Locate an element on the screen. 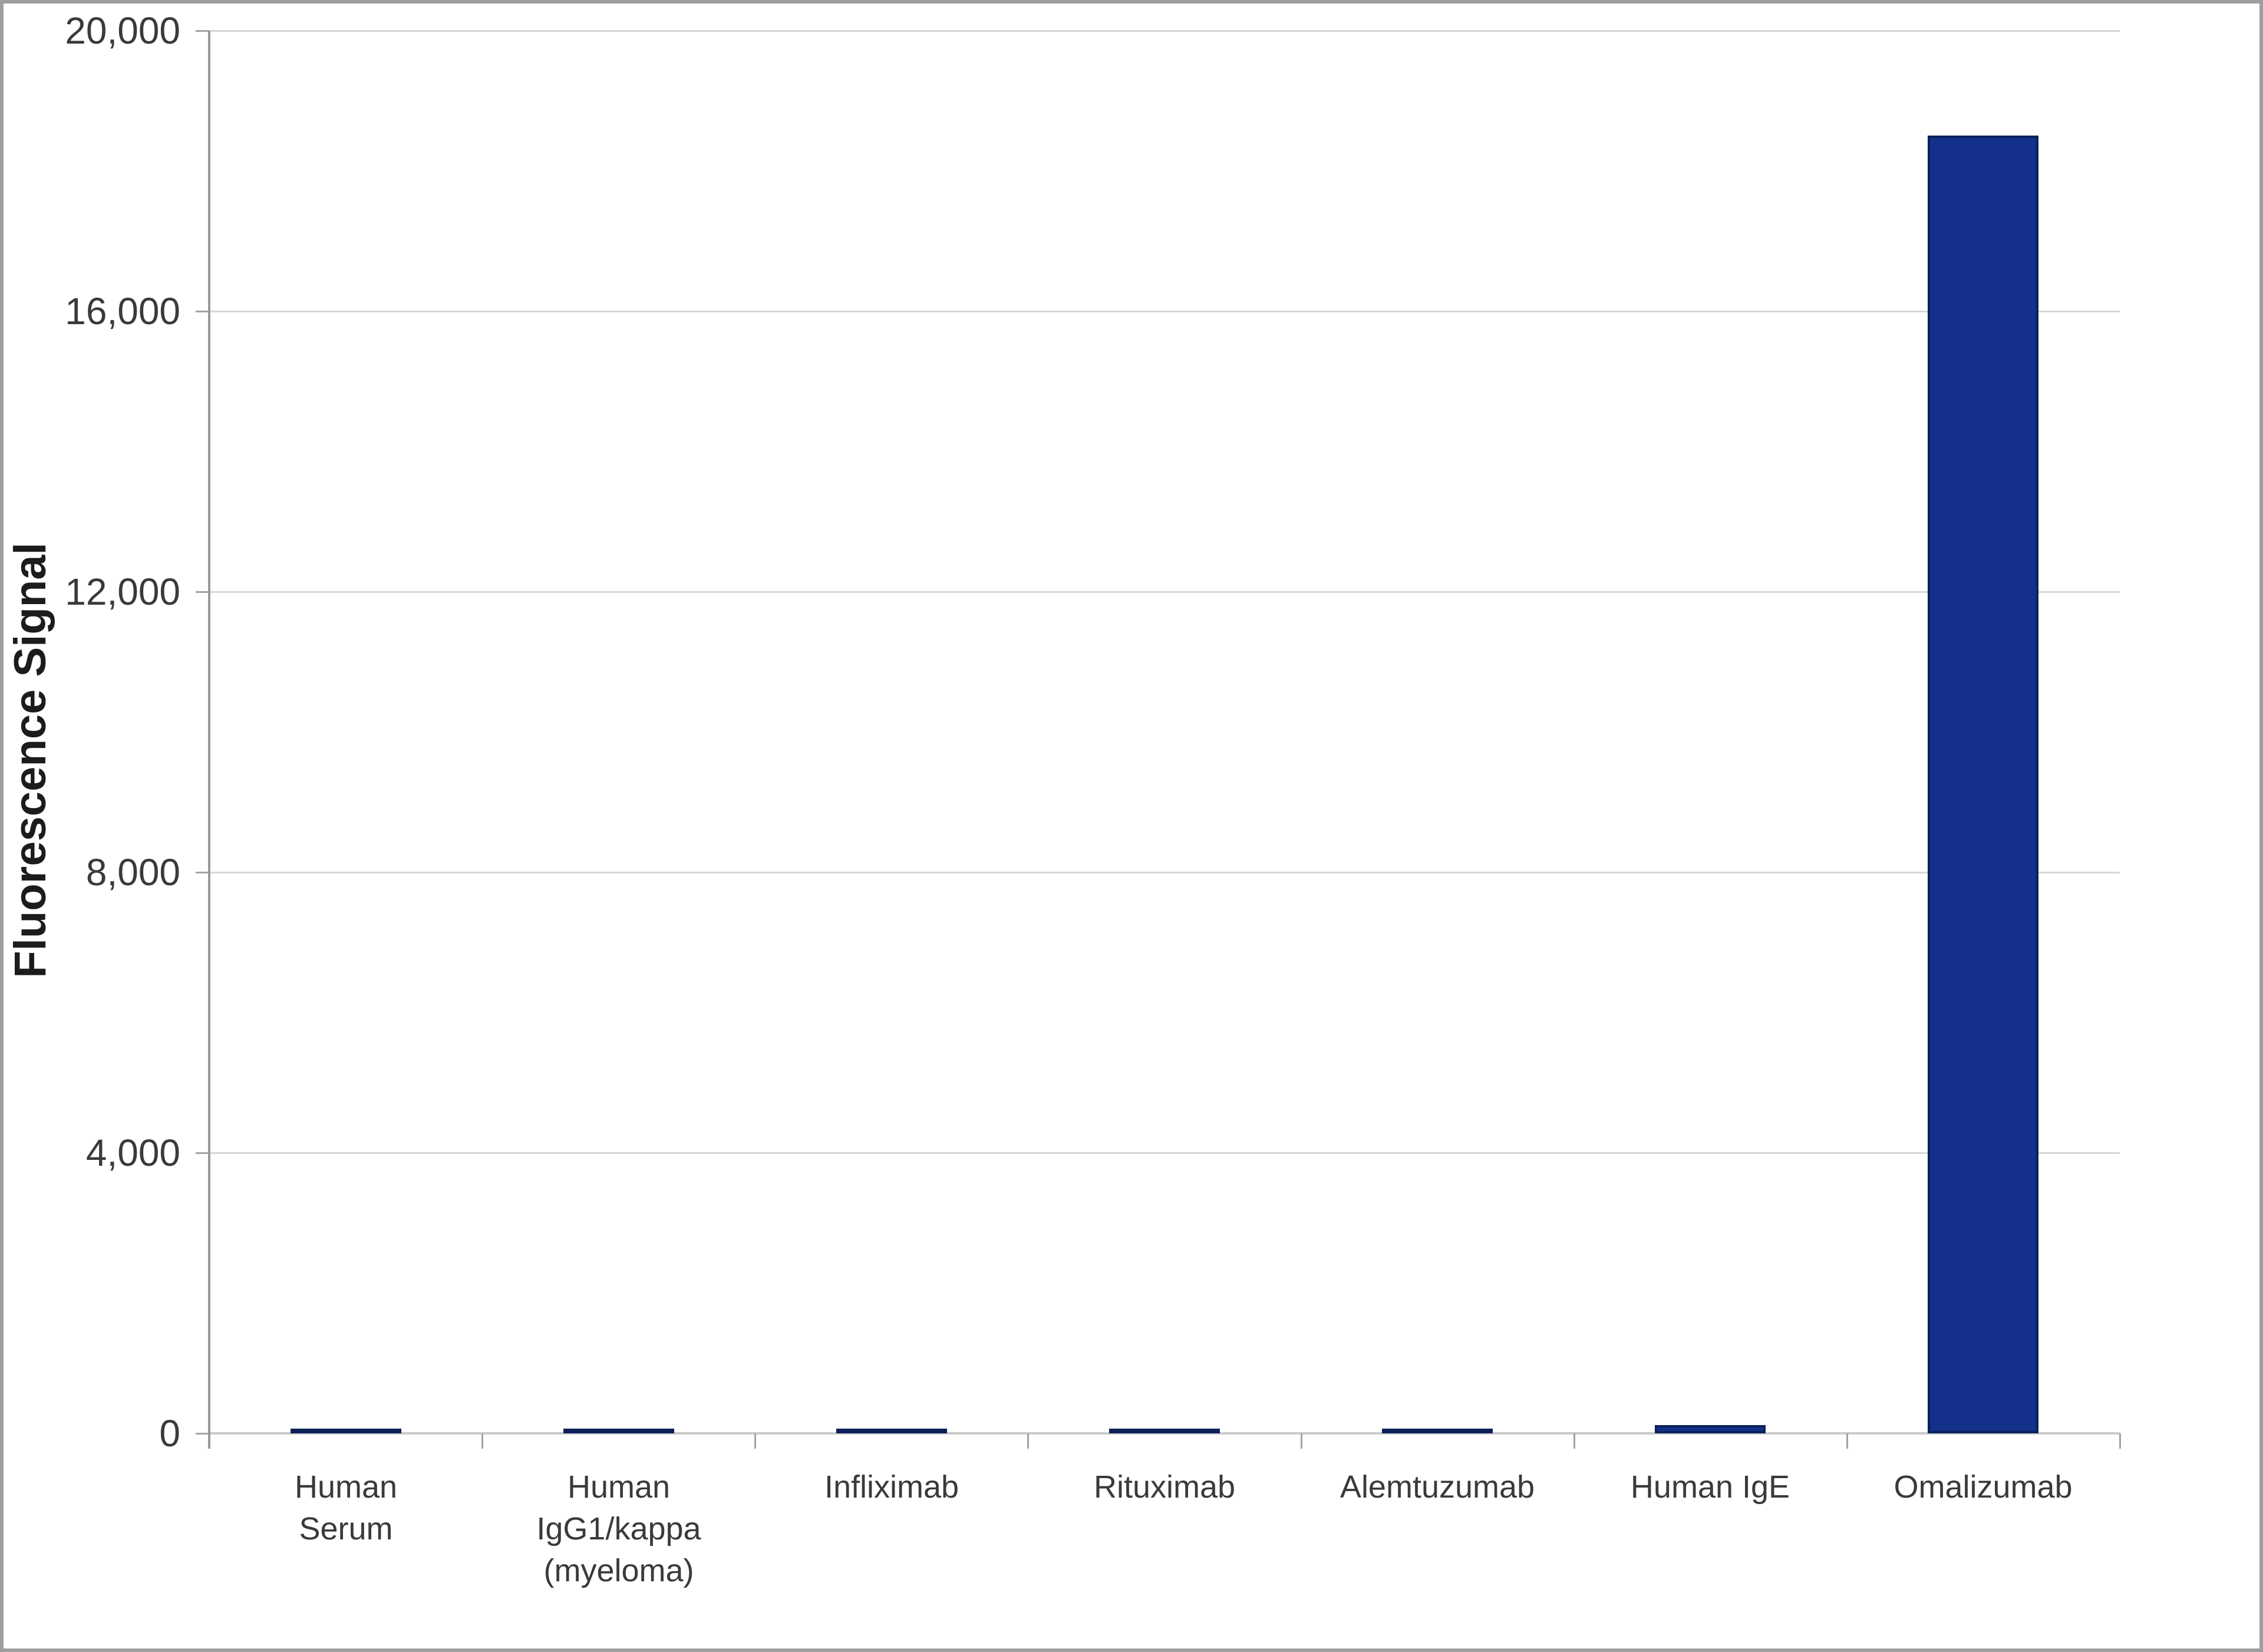  bar-omalizumab is located at coordinates (1983, 784).